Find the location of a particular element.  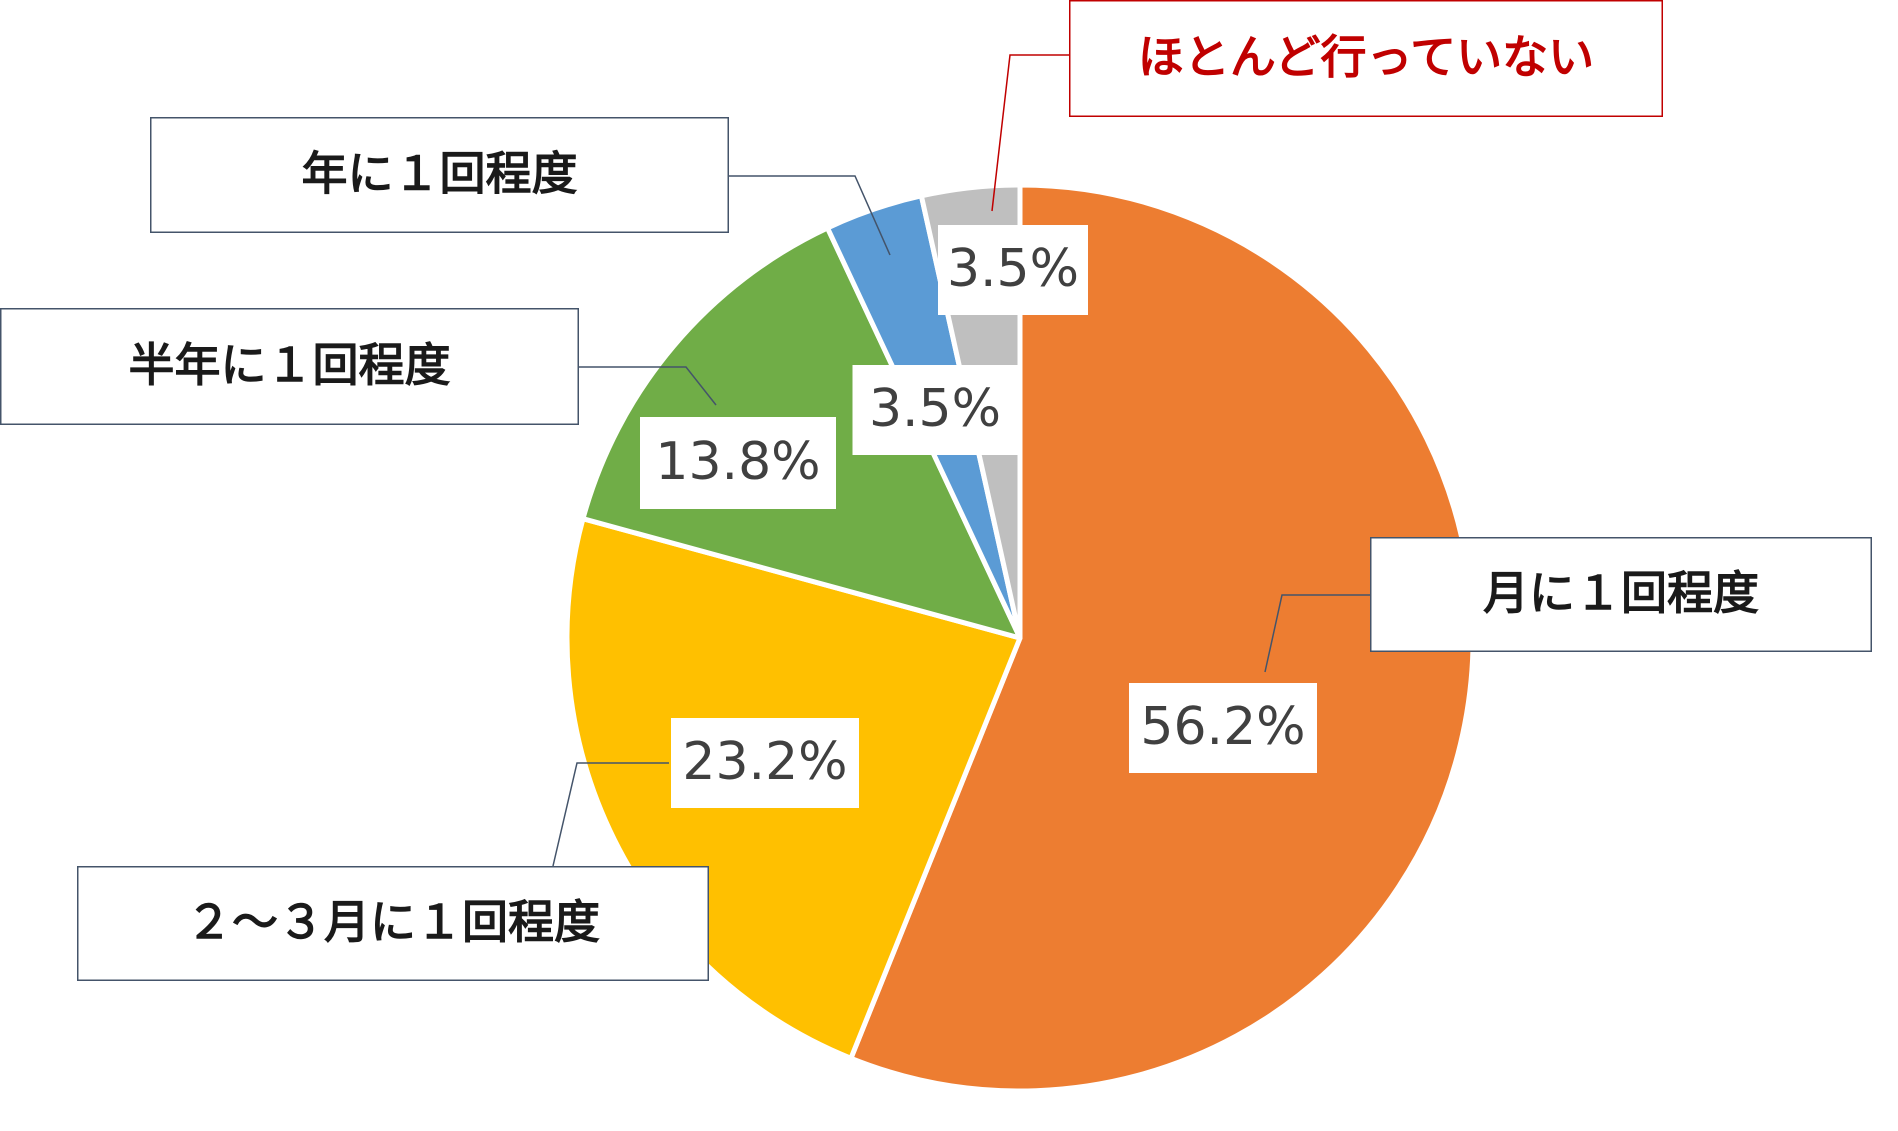

category-label-text: 年に１回程度 is located at coordinates (440, 174).